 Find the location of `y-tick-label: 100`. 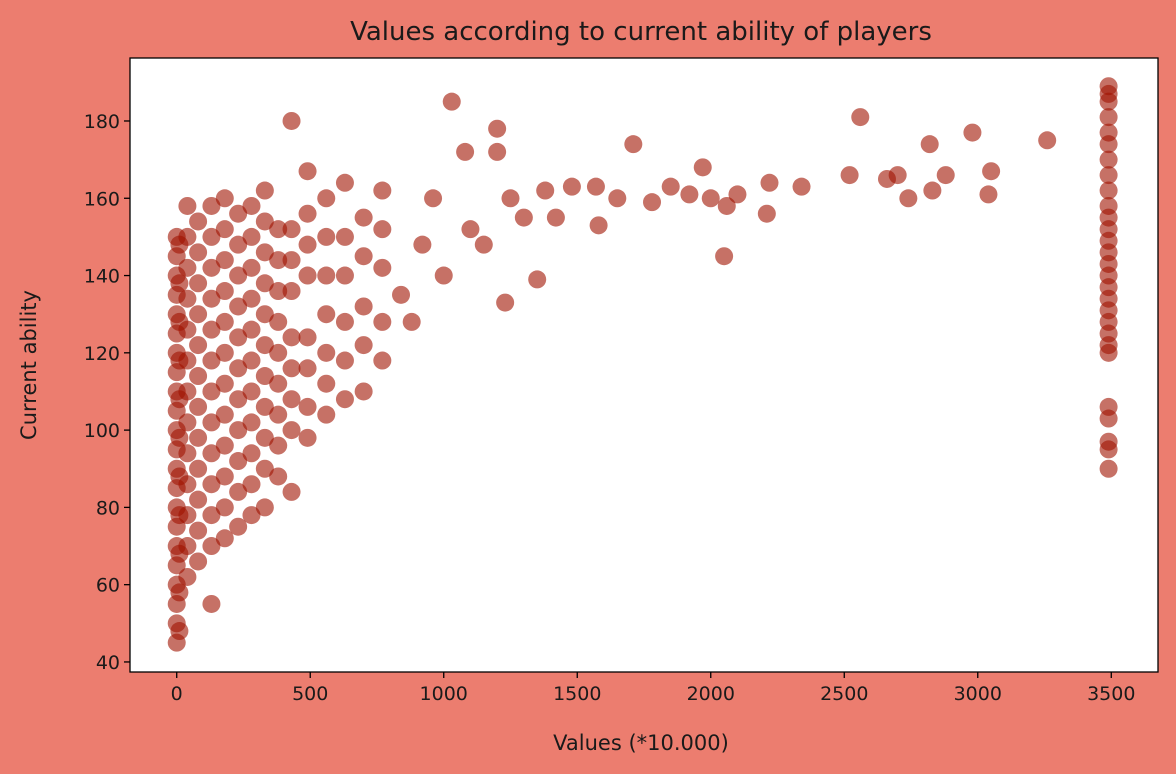

y-tick-label: 100 is located at coordinates (102, 431).